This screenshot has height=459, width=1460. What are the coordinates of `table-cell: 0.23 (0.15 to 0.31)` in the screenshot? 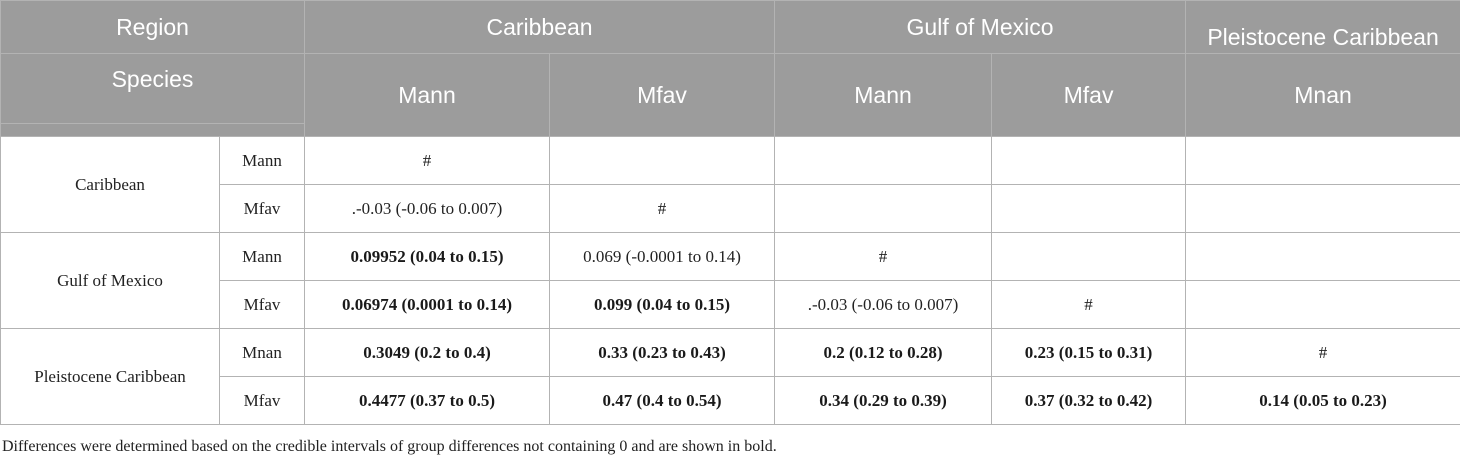 It's located at (1089, 352).